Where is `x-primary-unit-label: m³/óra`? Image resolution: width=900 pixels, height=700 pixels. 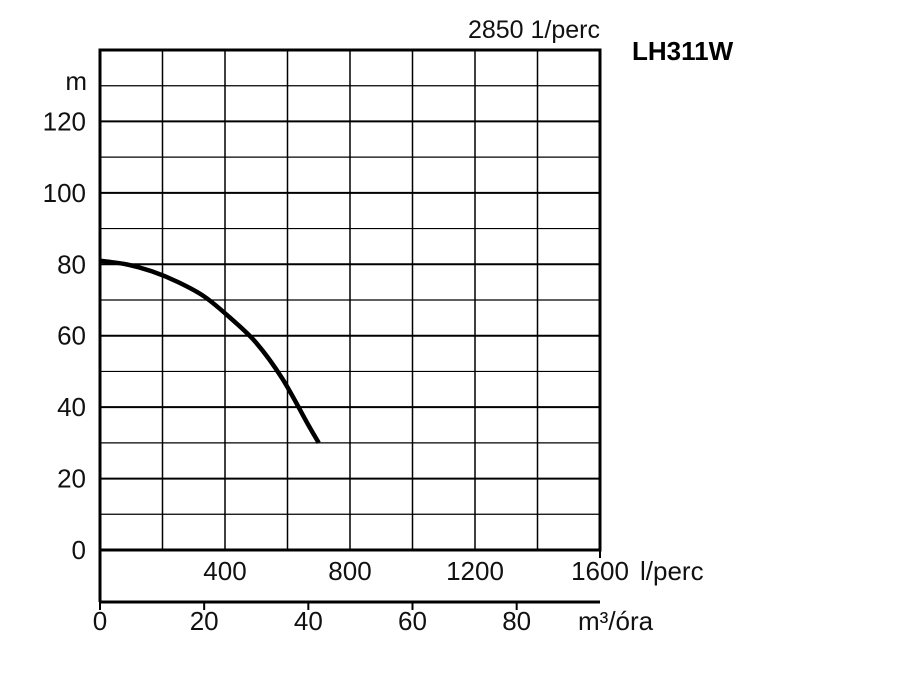
x-primary-unit-label: m³/óra is located at coordinates (616, 621).